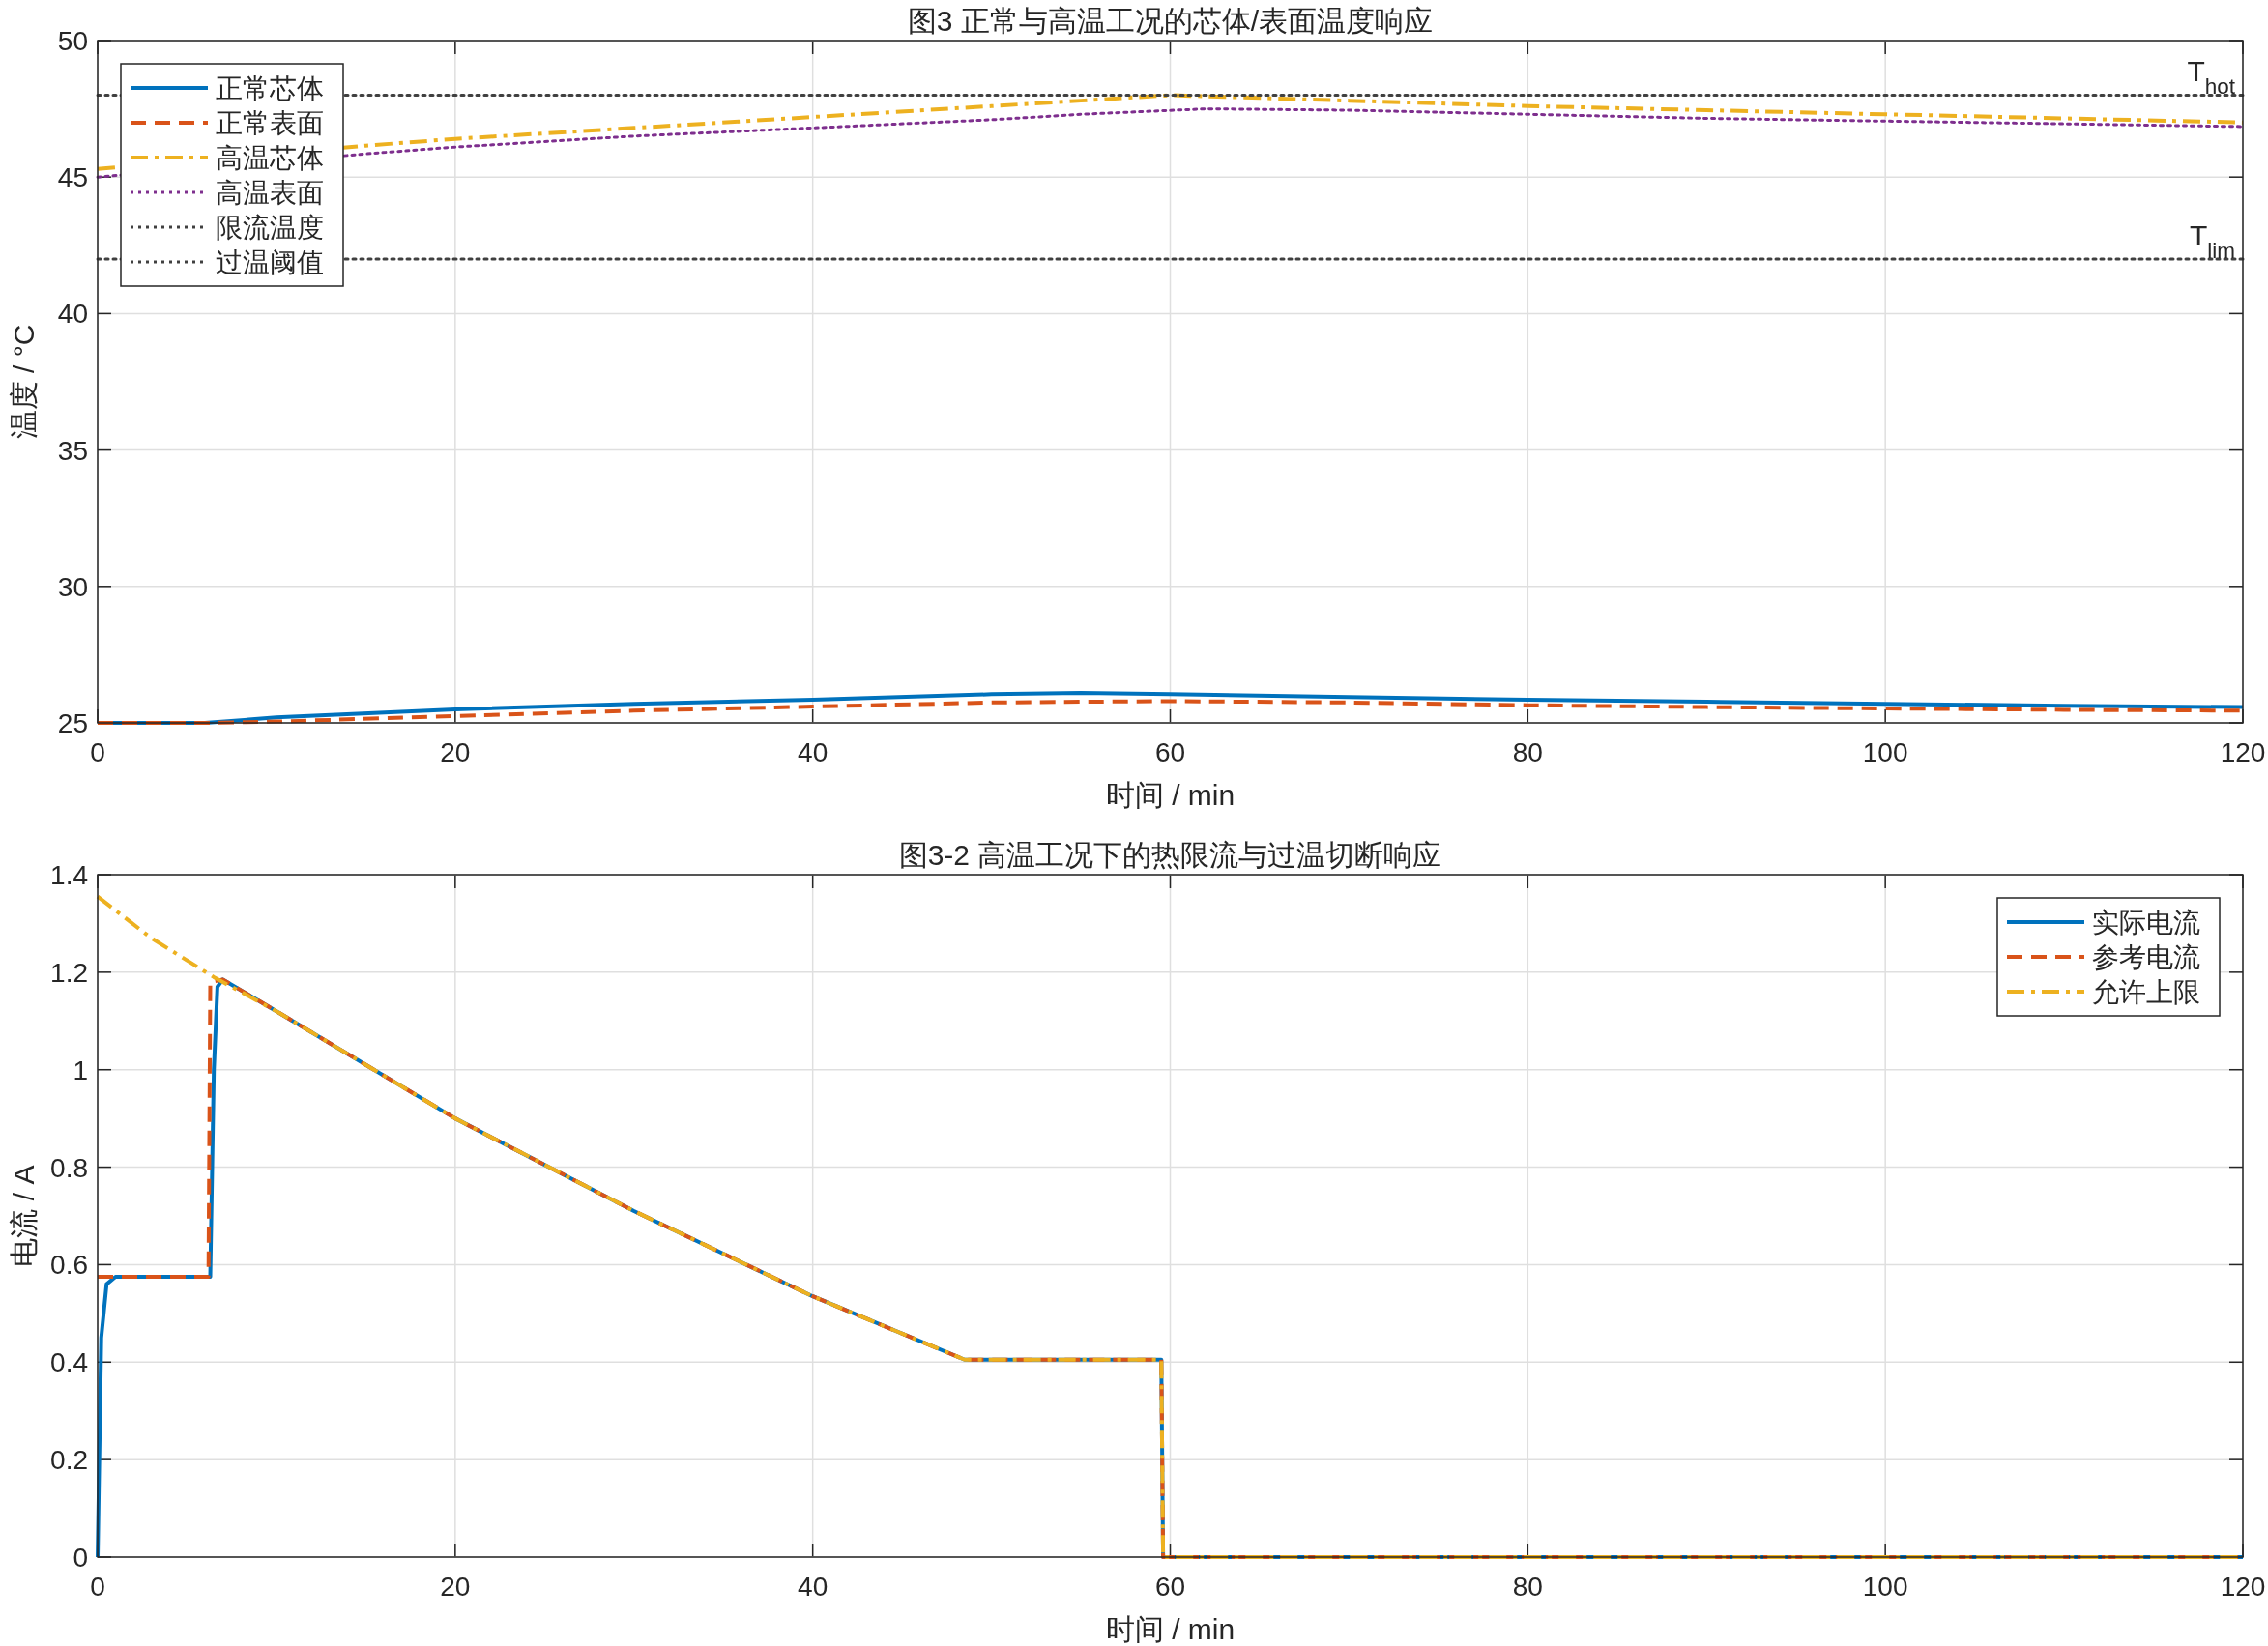 The width and height of the screenshot is (2268, 1646). I want to click on y-tick-label: 0.4, so click(69, 1362).